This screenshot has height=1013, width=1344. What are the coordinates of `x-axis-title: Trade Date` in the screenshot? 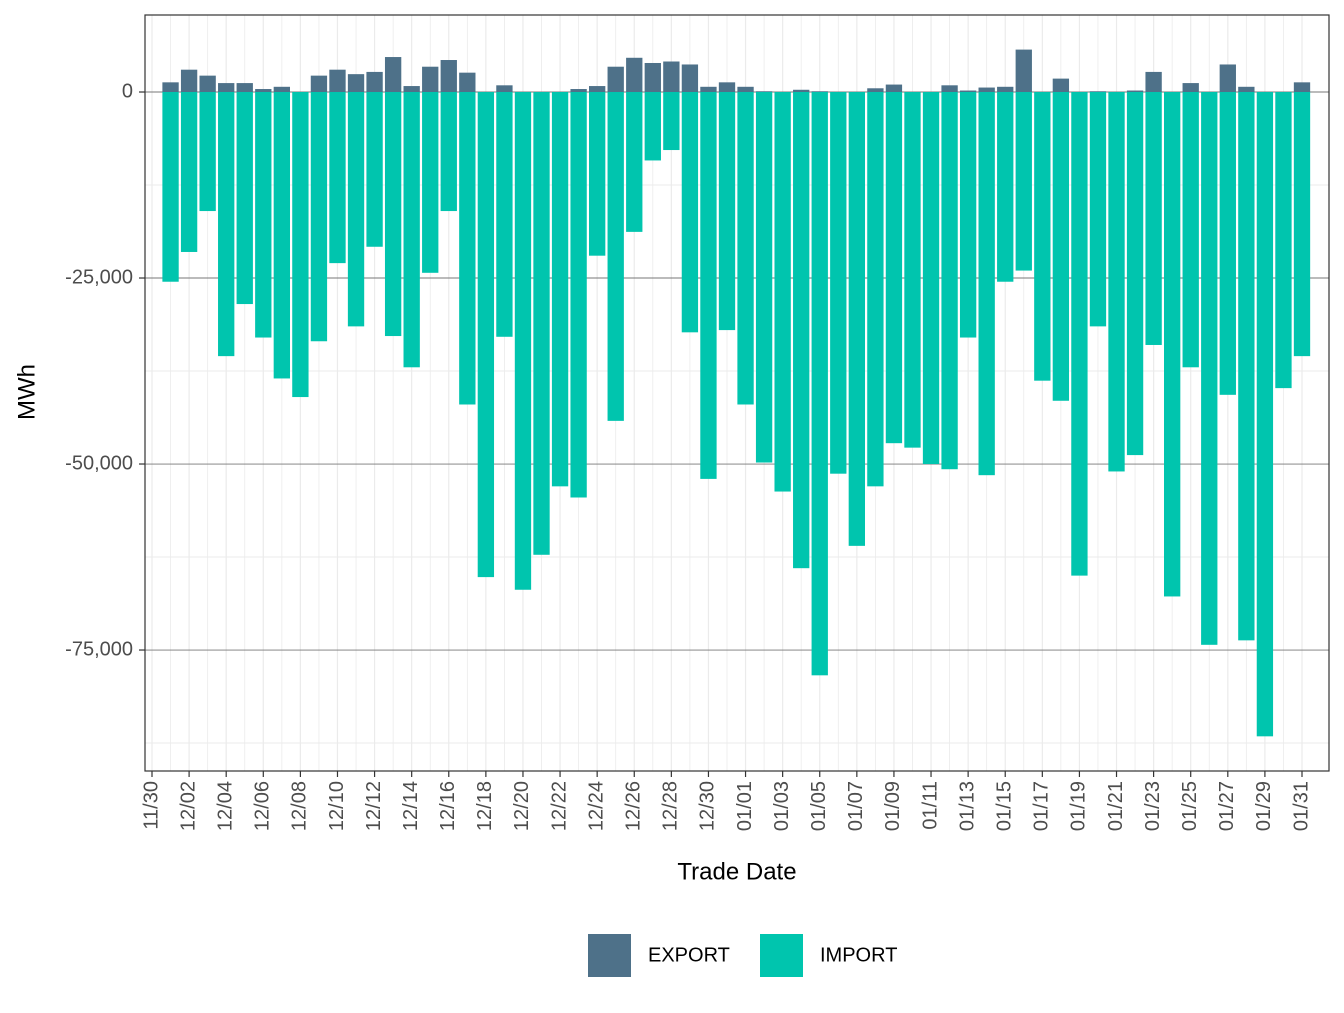 It's located at (736, 871).